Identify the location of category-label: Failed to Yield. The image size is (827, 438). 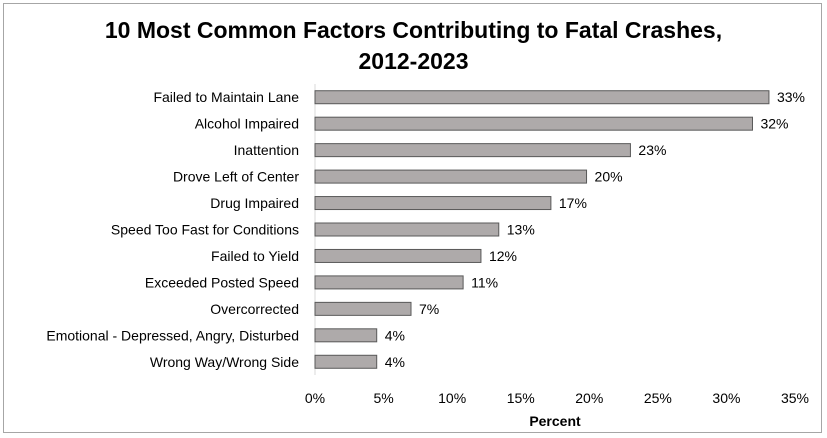
(255, 256).